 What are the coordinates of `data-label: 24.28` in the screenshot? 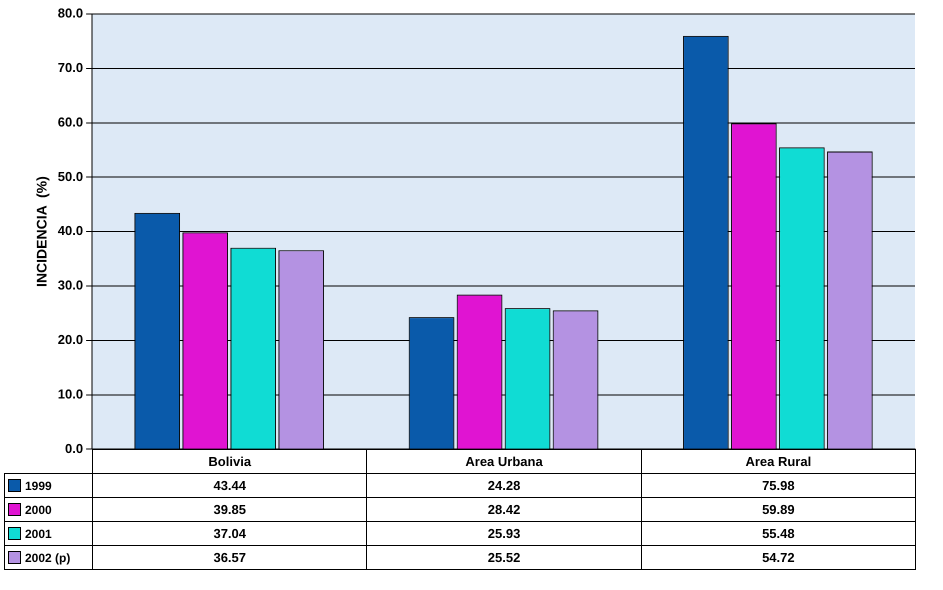 It's located at (504, 485).